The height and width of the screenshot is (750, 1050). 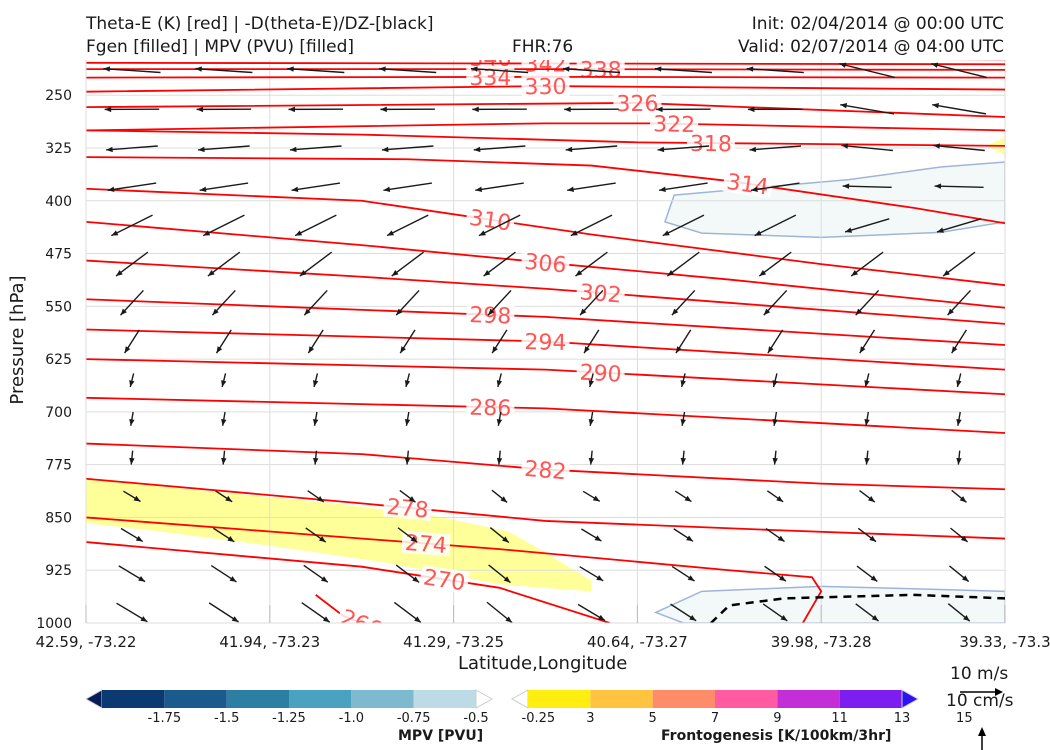 What do you see at coordinates (543, 47) in the screenshot?
I see `title-center: FHR:76` at bounding box center [543, 47].